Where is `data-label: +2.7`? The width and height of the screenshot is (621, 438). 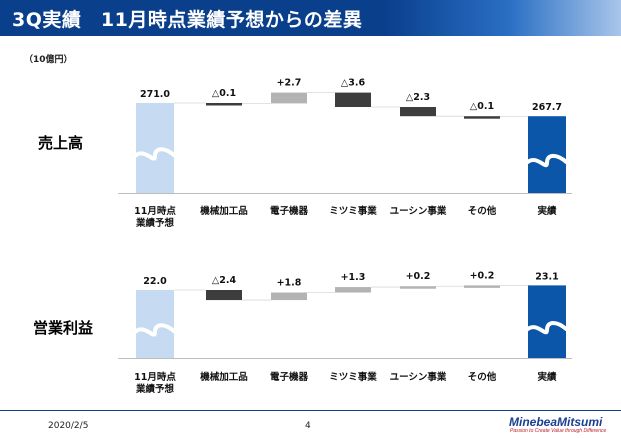 data-label: +2.7 is located at coordinates (289, 83).